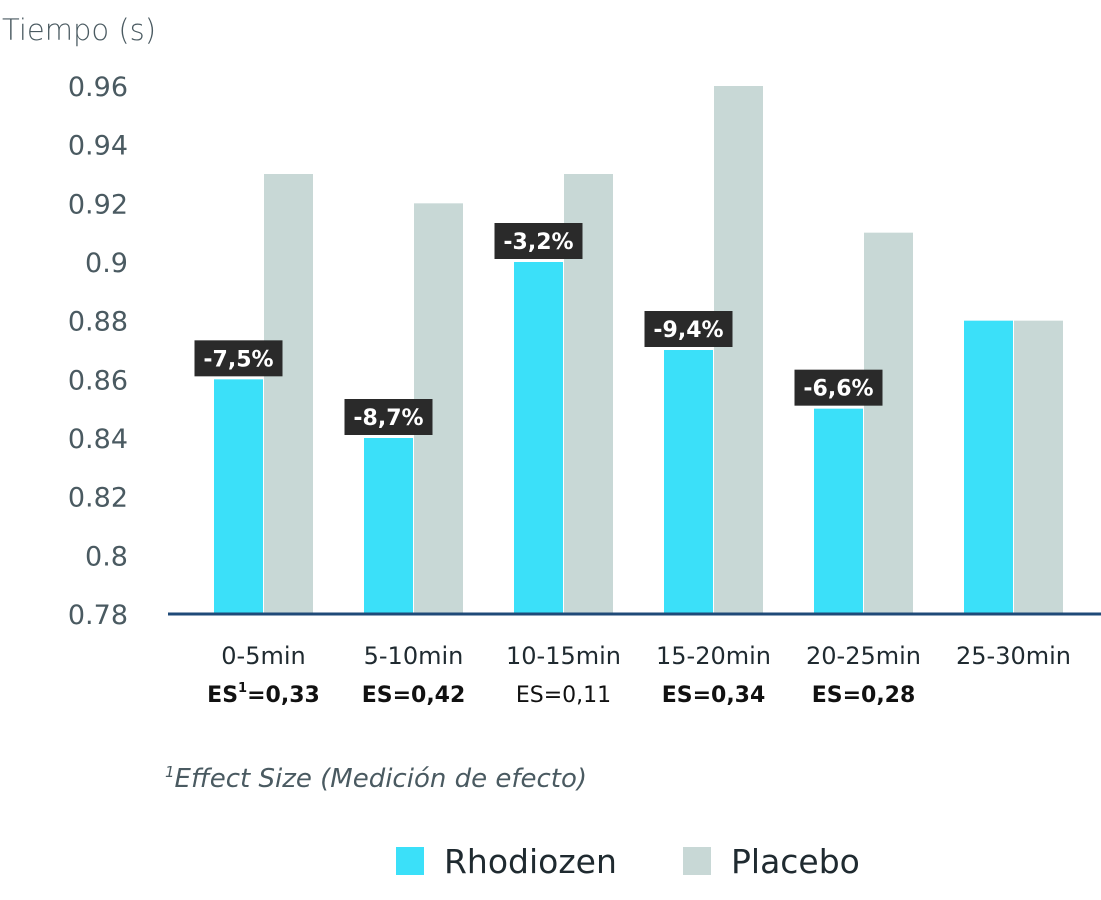  I want to click on legend: Rhodiozen Placebo, so click(628, 861).